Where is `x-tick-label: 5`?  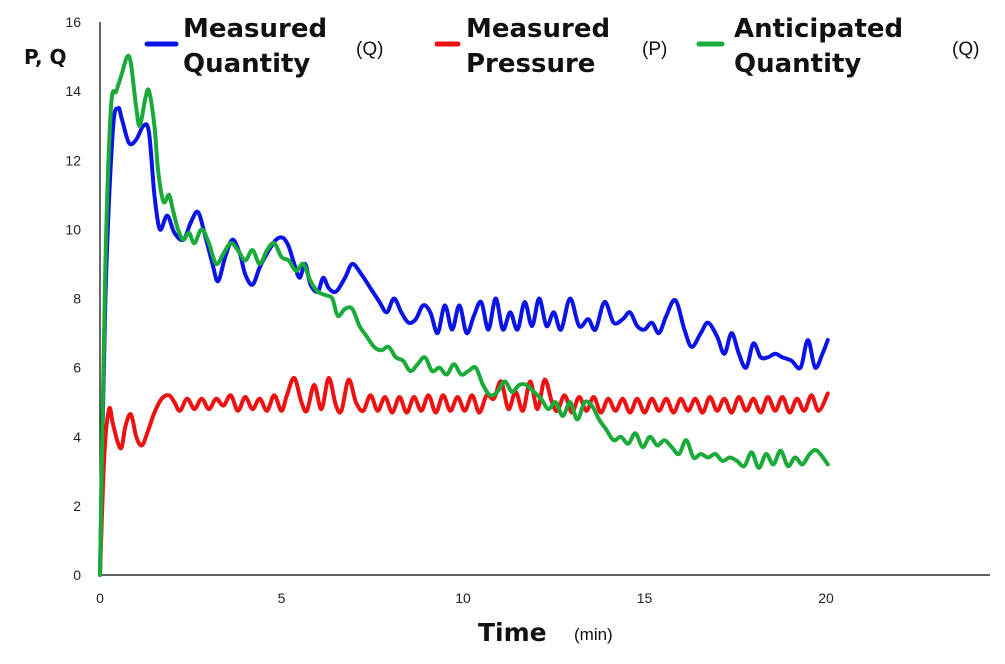 x-tick-label: 5 is located at coordinates (282, 598).